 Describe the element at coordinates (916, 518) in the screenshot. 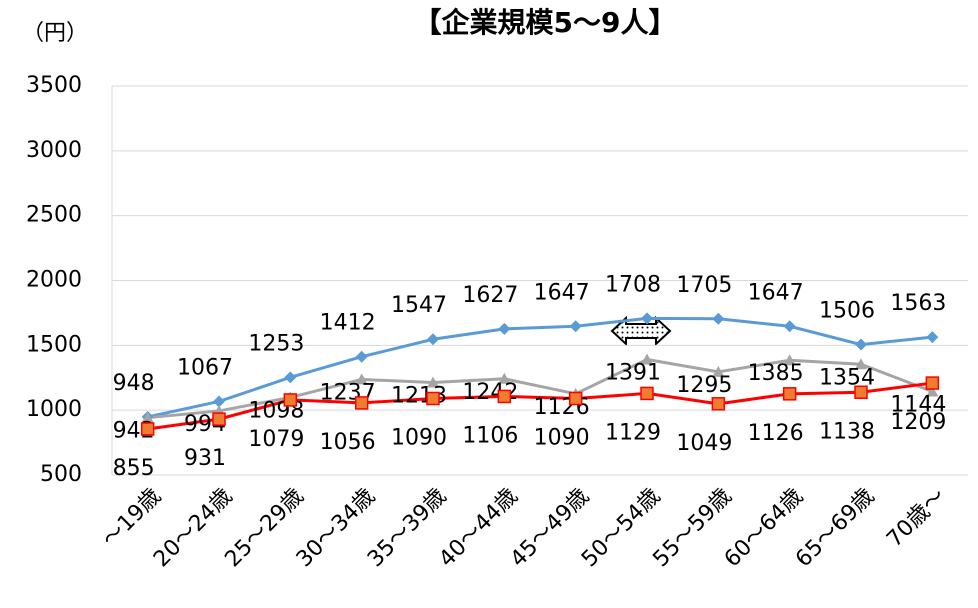

I see `x-tick-label: 70歳～` at that location.